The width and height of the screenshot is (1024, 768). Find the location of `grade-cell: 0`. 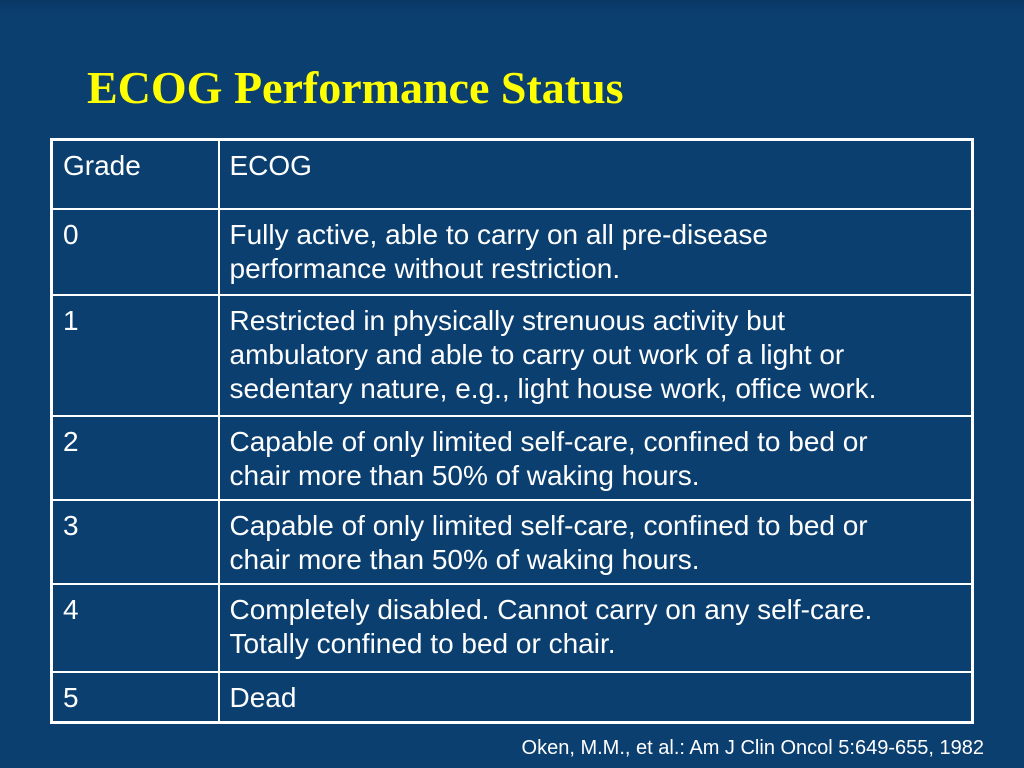

grade-cell: 0 is located at coordinates (135, 251).